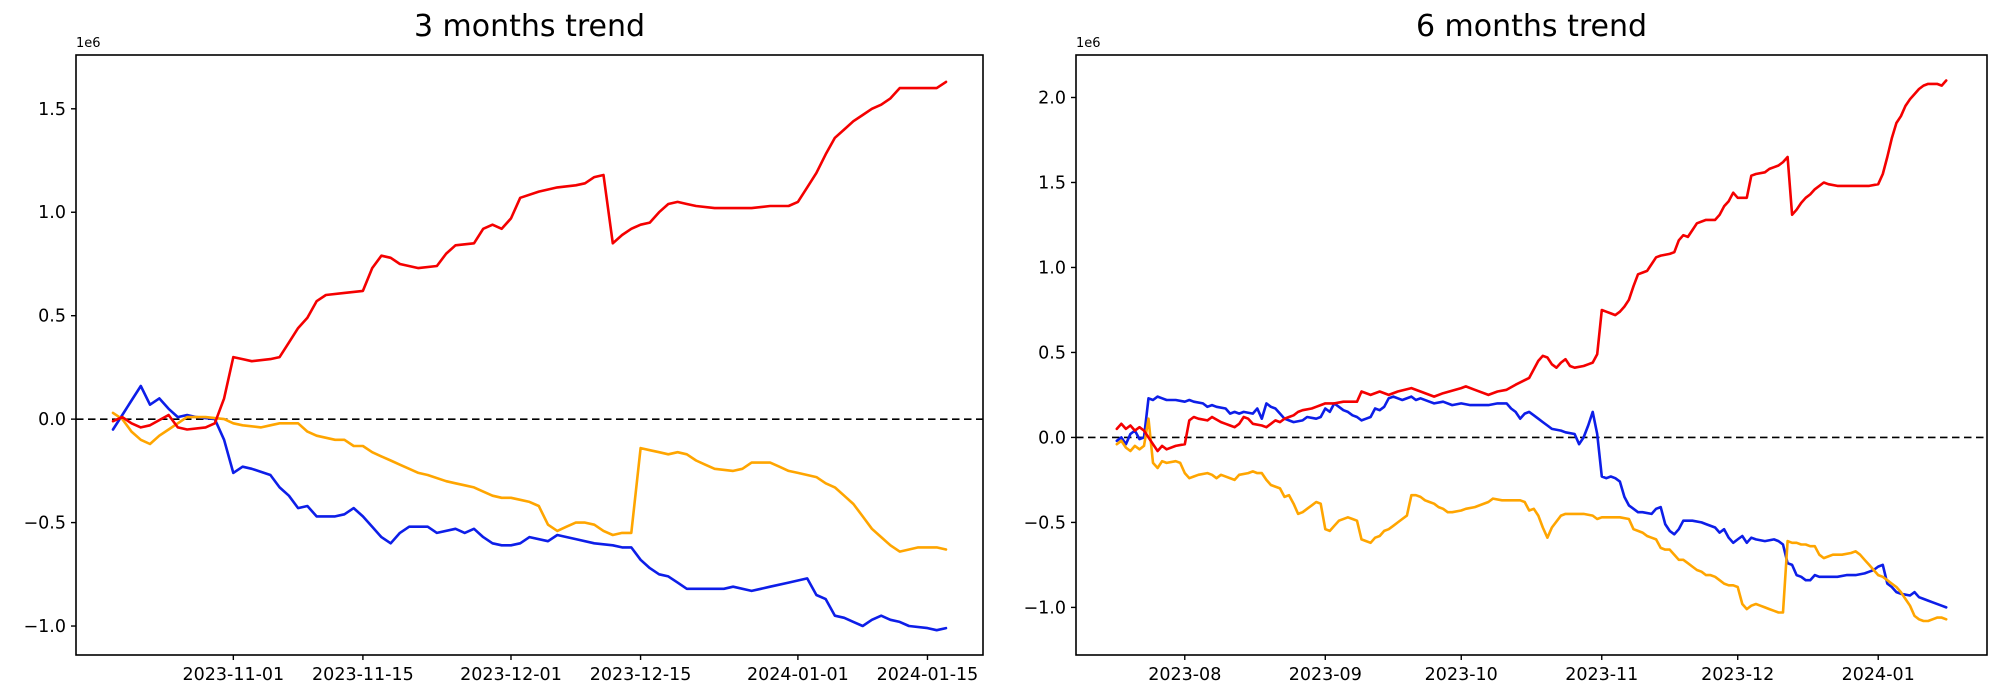  I want to click on x-tick-label: 2024-01-01, so click(798, 675).